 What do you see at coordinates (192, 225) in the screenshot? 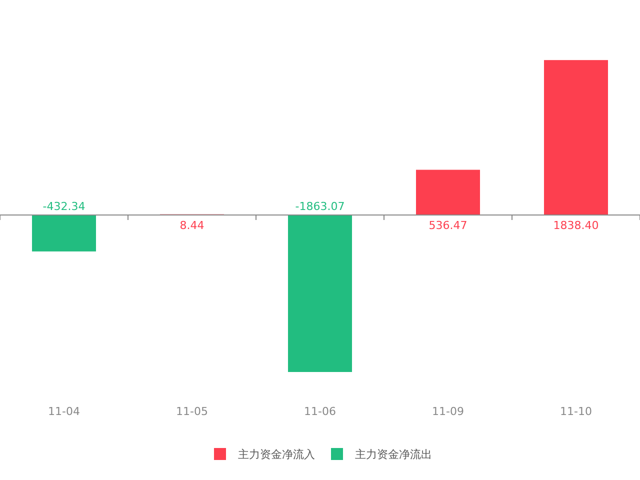
I see `data-label: 8.44` at bounding box center [192, 225].